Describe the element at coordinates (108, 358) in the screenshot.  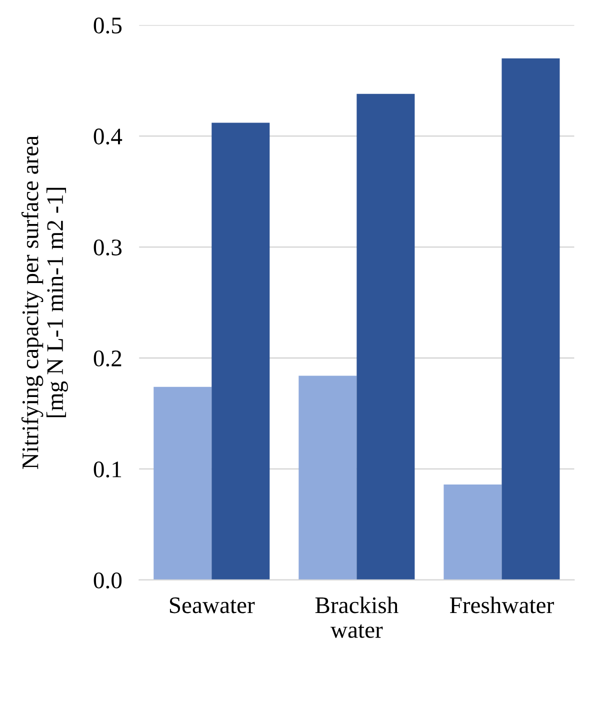
I see `y-tick-label: 0.2` at that location.